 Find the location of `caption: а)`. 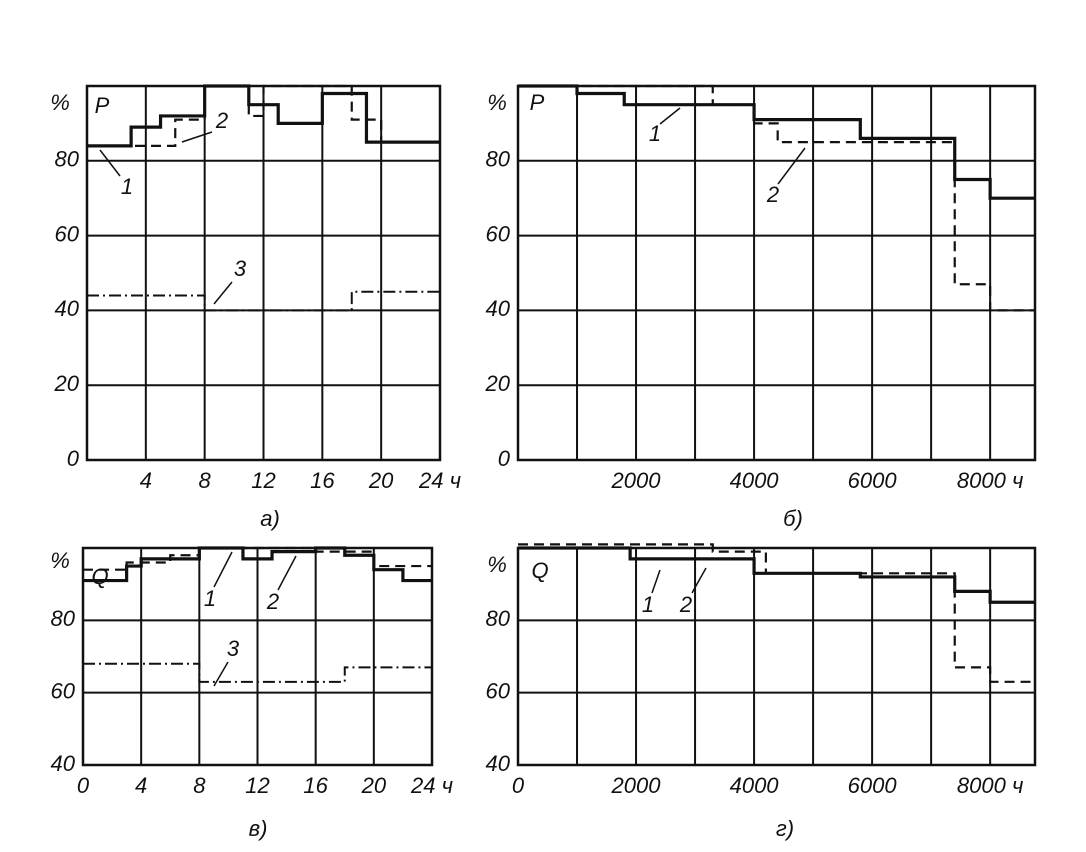

caption: а) is located at coordinates (270, 518).